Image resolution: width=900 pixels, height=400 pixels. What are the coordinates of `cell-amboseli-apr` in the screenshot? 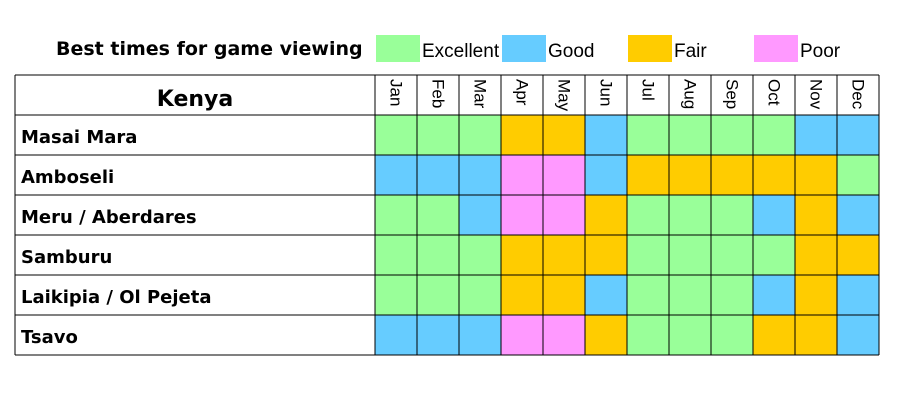 It's located at (522, 175).